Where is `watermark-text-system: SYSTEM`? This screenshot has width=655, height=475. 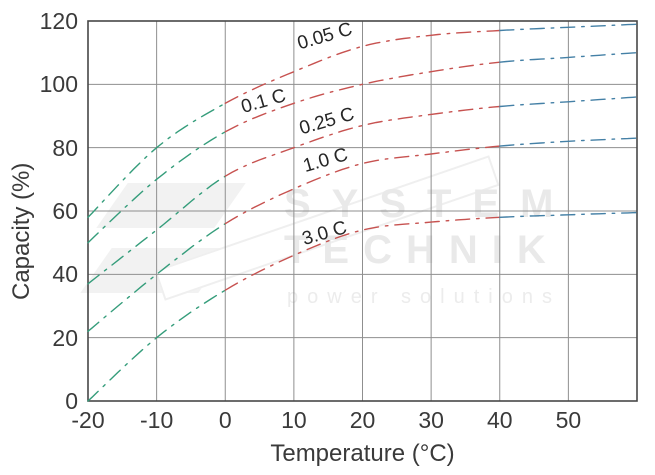
watermark-text-system: SYSTEM is located at coordinates (429, 204).